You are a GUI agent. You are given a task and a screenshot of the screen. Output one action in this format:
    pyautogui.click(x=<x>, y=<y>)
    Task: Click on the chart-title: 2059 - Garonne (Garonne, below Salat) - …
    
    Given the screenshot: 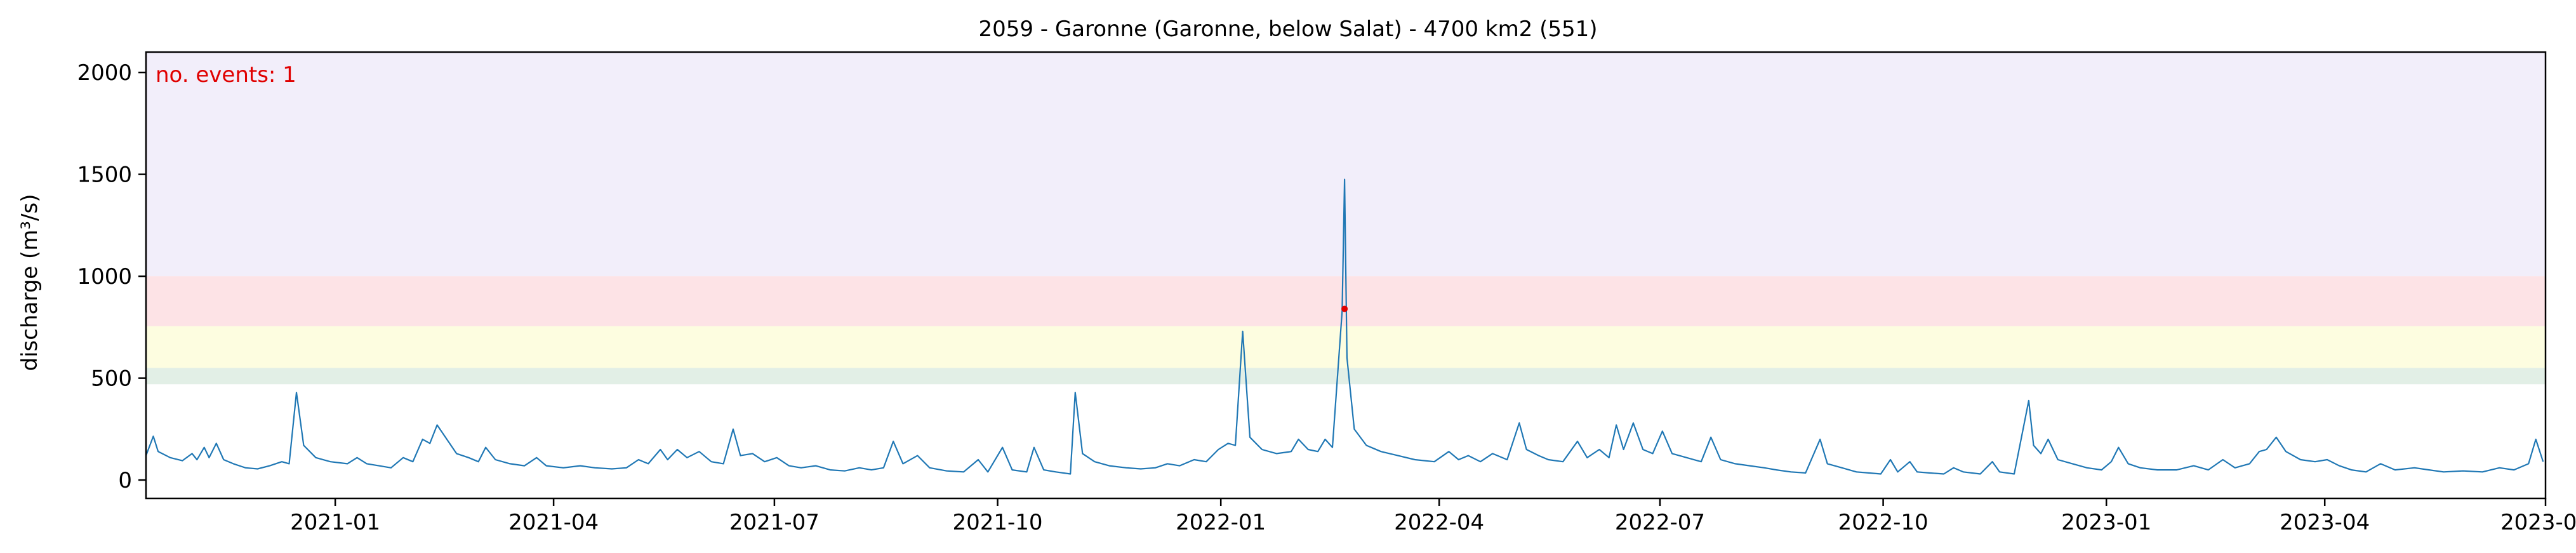 What is the action you would take?
    pyautogui.click(x=1287, y=29)
    